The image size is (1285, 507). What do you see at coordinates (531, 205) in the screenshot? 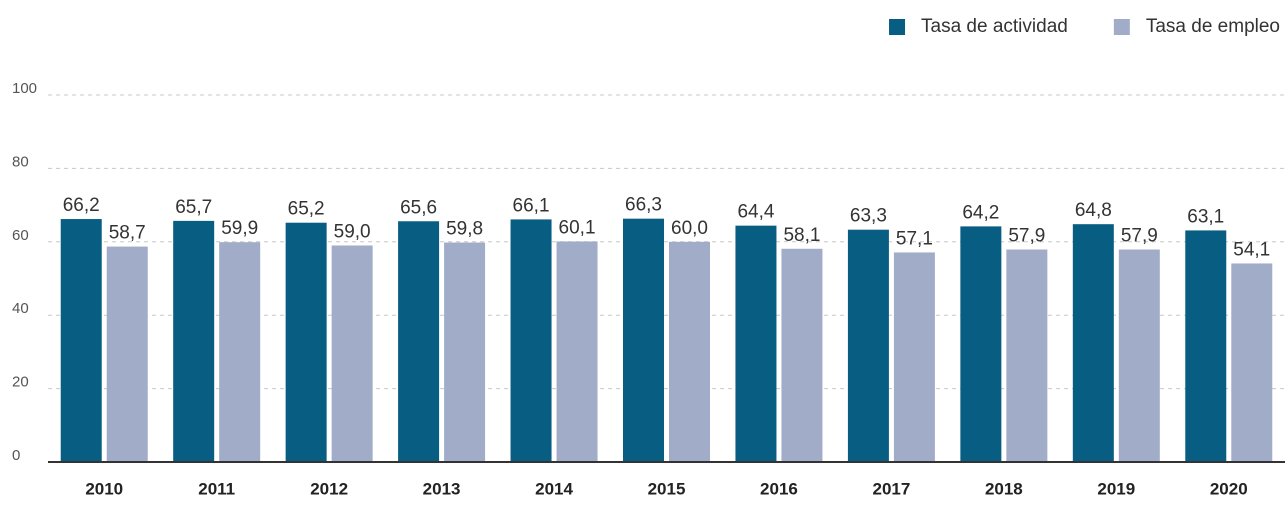
I see `data-label: 66,1` at bounding box center [531, 205].